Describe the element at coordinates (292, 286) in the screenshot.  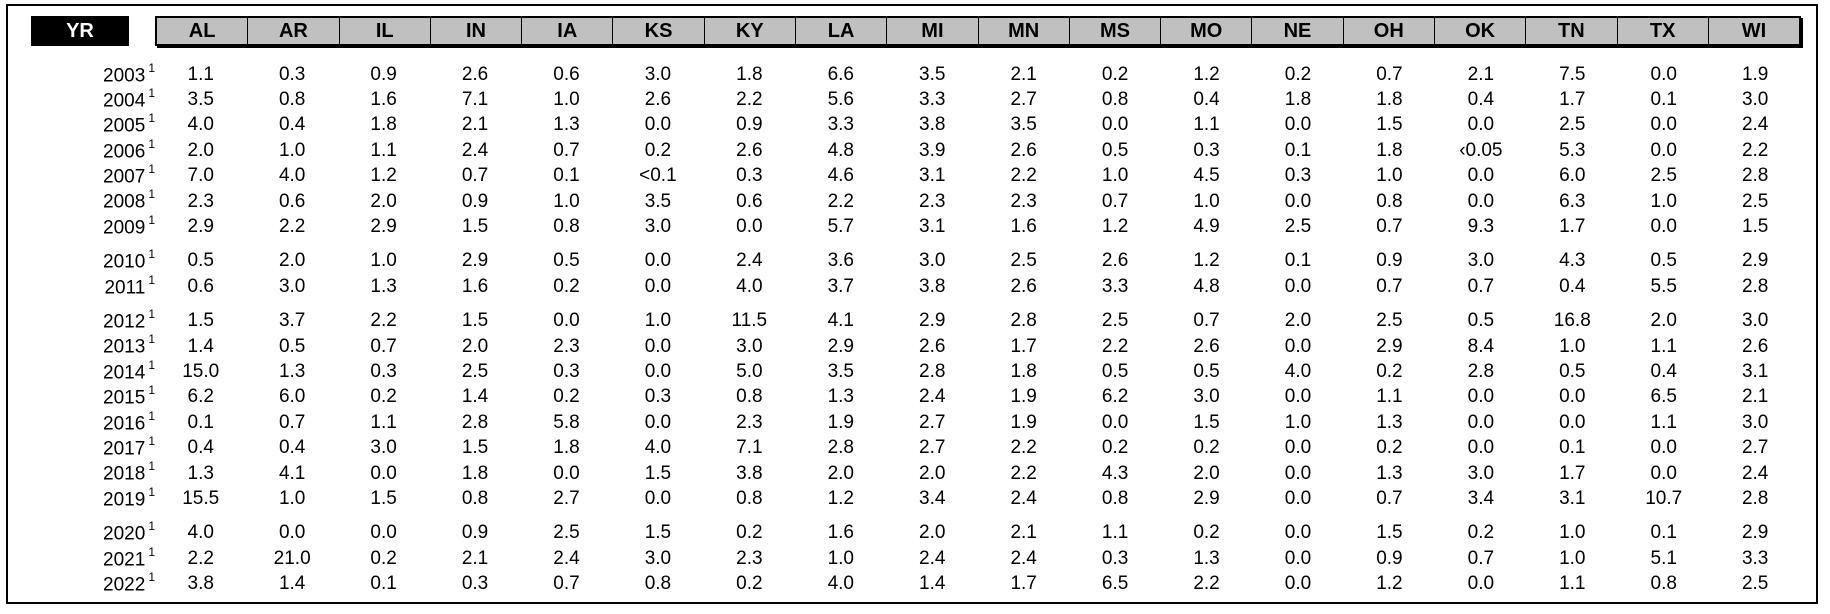
I see `value-cell-ar: 3.0` at that location.